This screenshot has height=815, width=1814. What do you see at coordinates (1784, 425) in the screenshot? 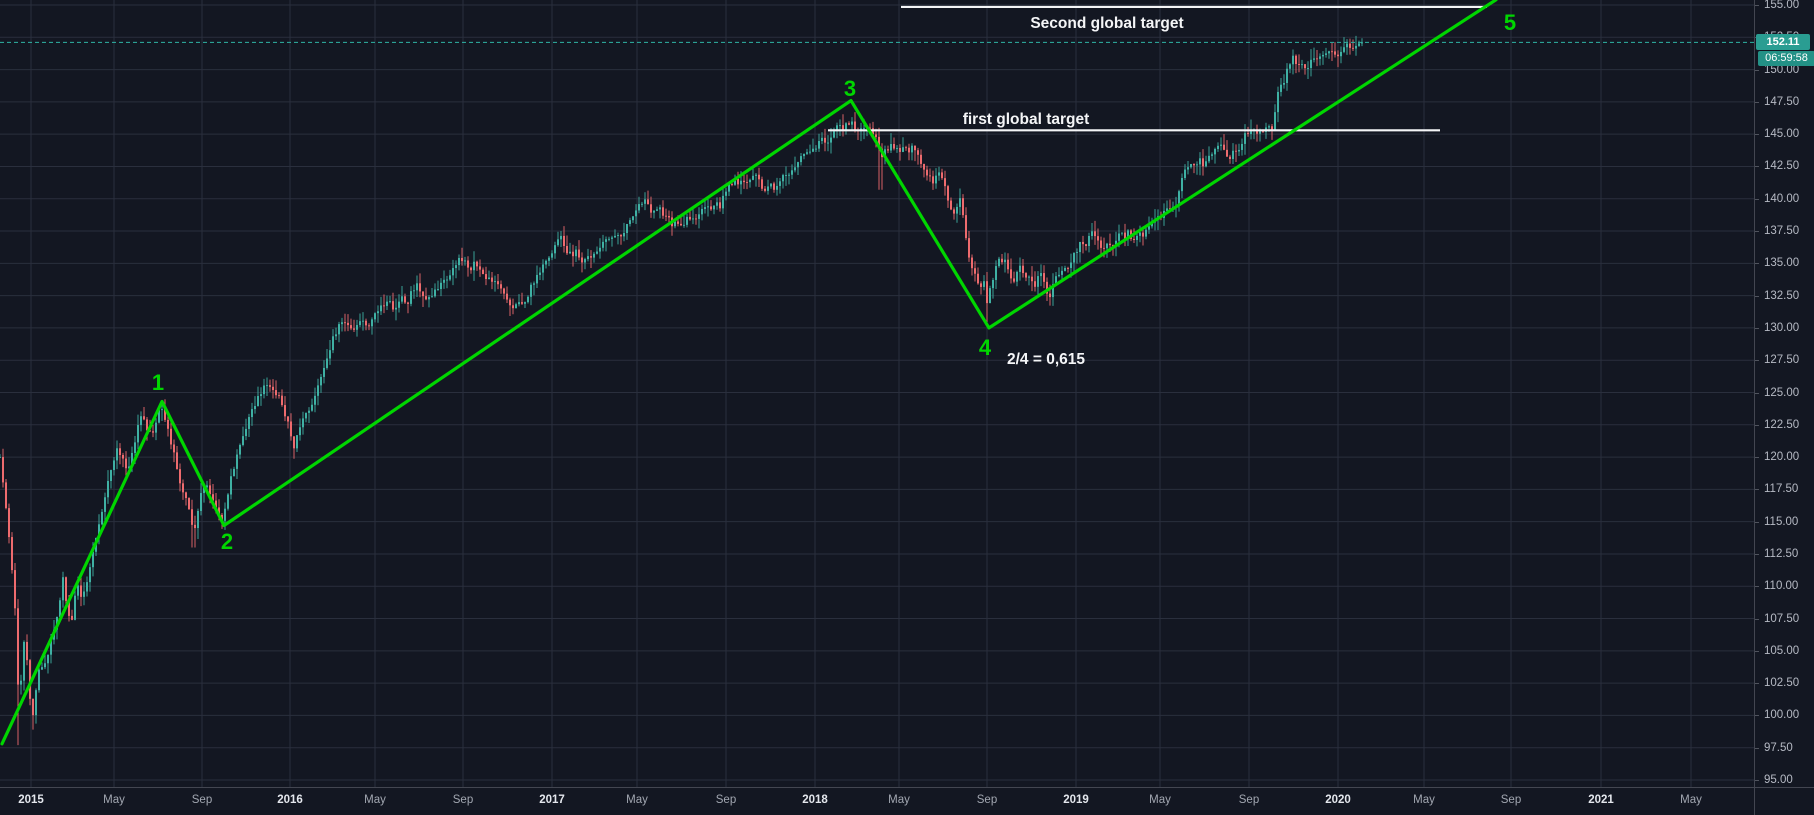
I see `price-axis-label: 122.50` at bounding box center [1784, 425].